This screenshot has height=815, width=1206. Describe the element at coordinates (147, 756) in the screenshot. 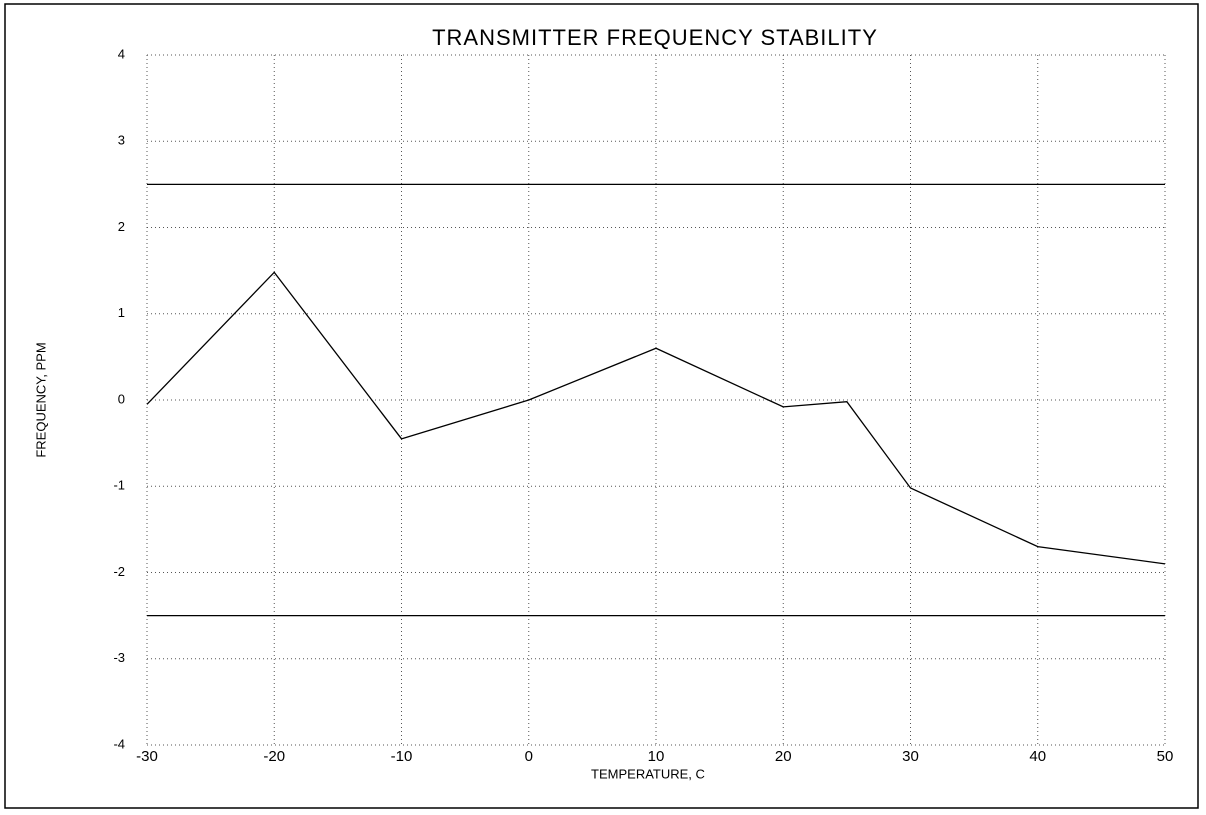

I see `x-tick-label: -30` at that location.